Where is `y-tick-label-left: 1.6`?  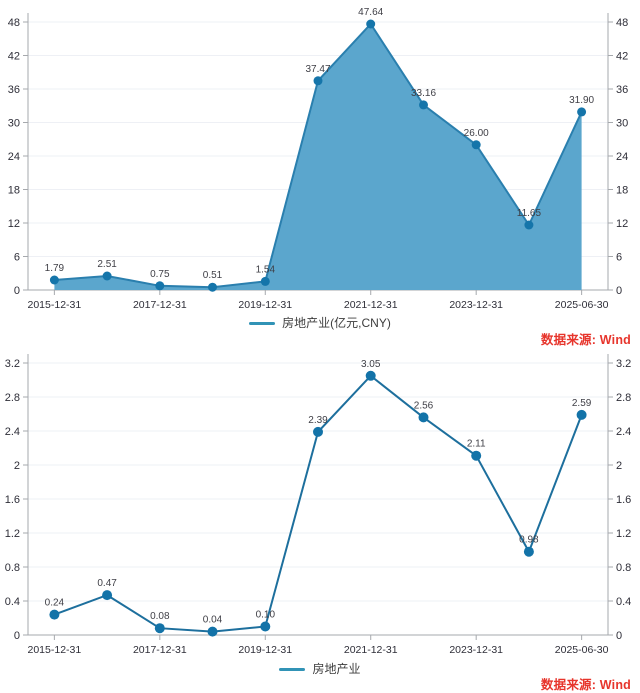 y-tick-label-left: 1.6 is located at coordinates (12, 500).